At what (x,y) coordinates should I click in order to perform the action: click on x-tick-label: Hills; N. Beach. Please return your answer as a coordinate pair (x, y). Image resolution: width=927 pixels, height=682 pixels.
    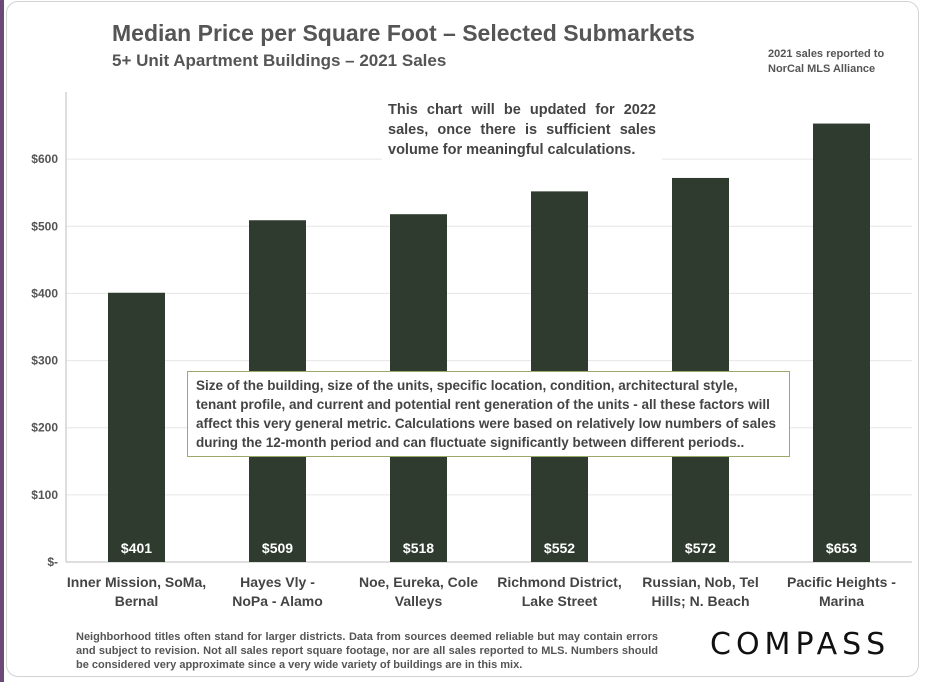
    Looking at the image, I should click on (700, 601).